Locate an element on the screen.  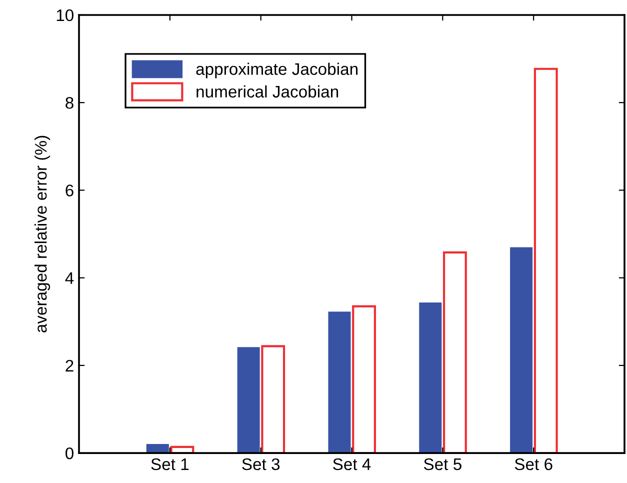
legend-label: approximate Jacobian is located at coordinates (277, 70).